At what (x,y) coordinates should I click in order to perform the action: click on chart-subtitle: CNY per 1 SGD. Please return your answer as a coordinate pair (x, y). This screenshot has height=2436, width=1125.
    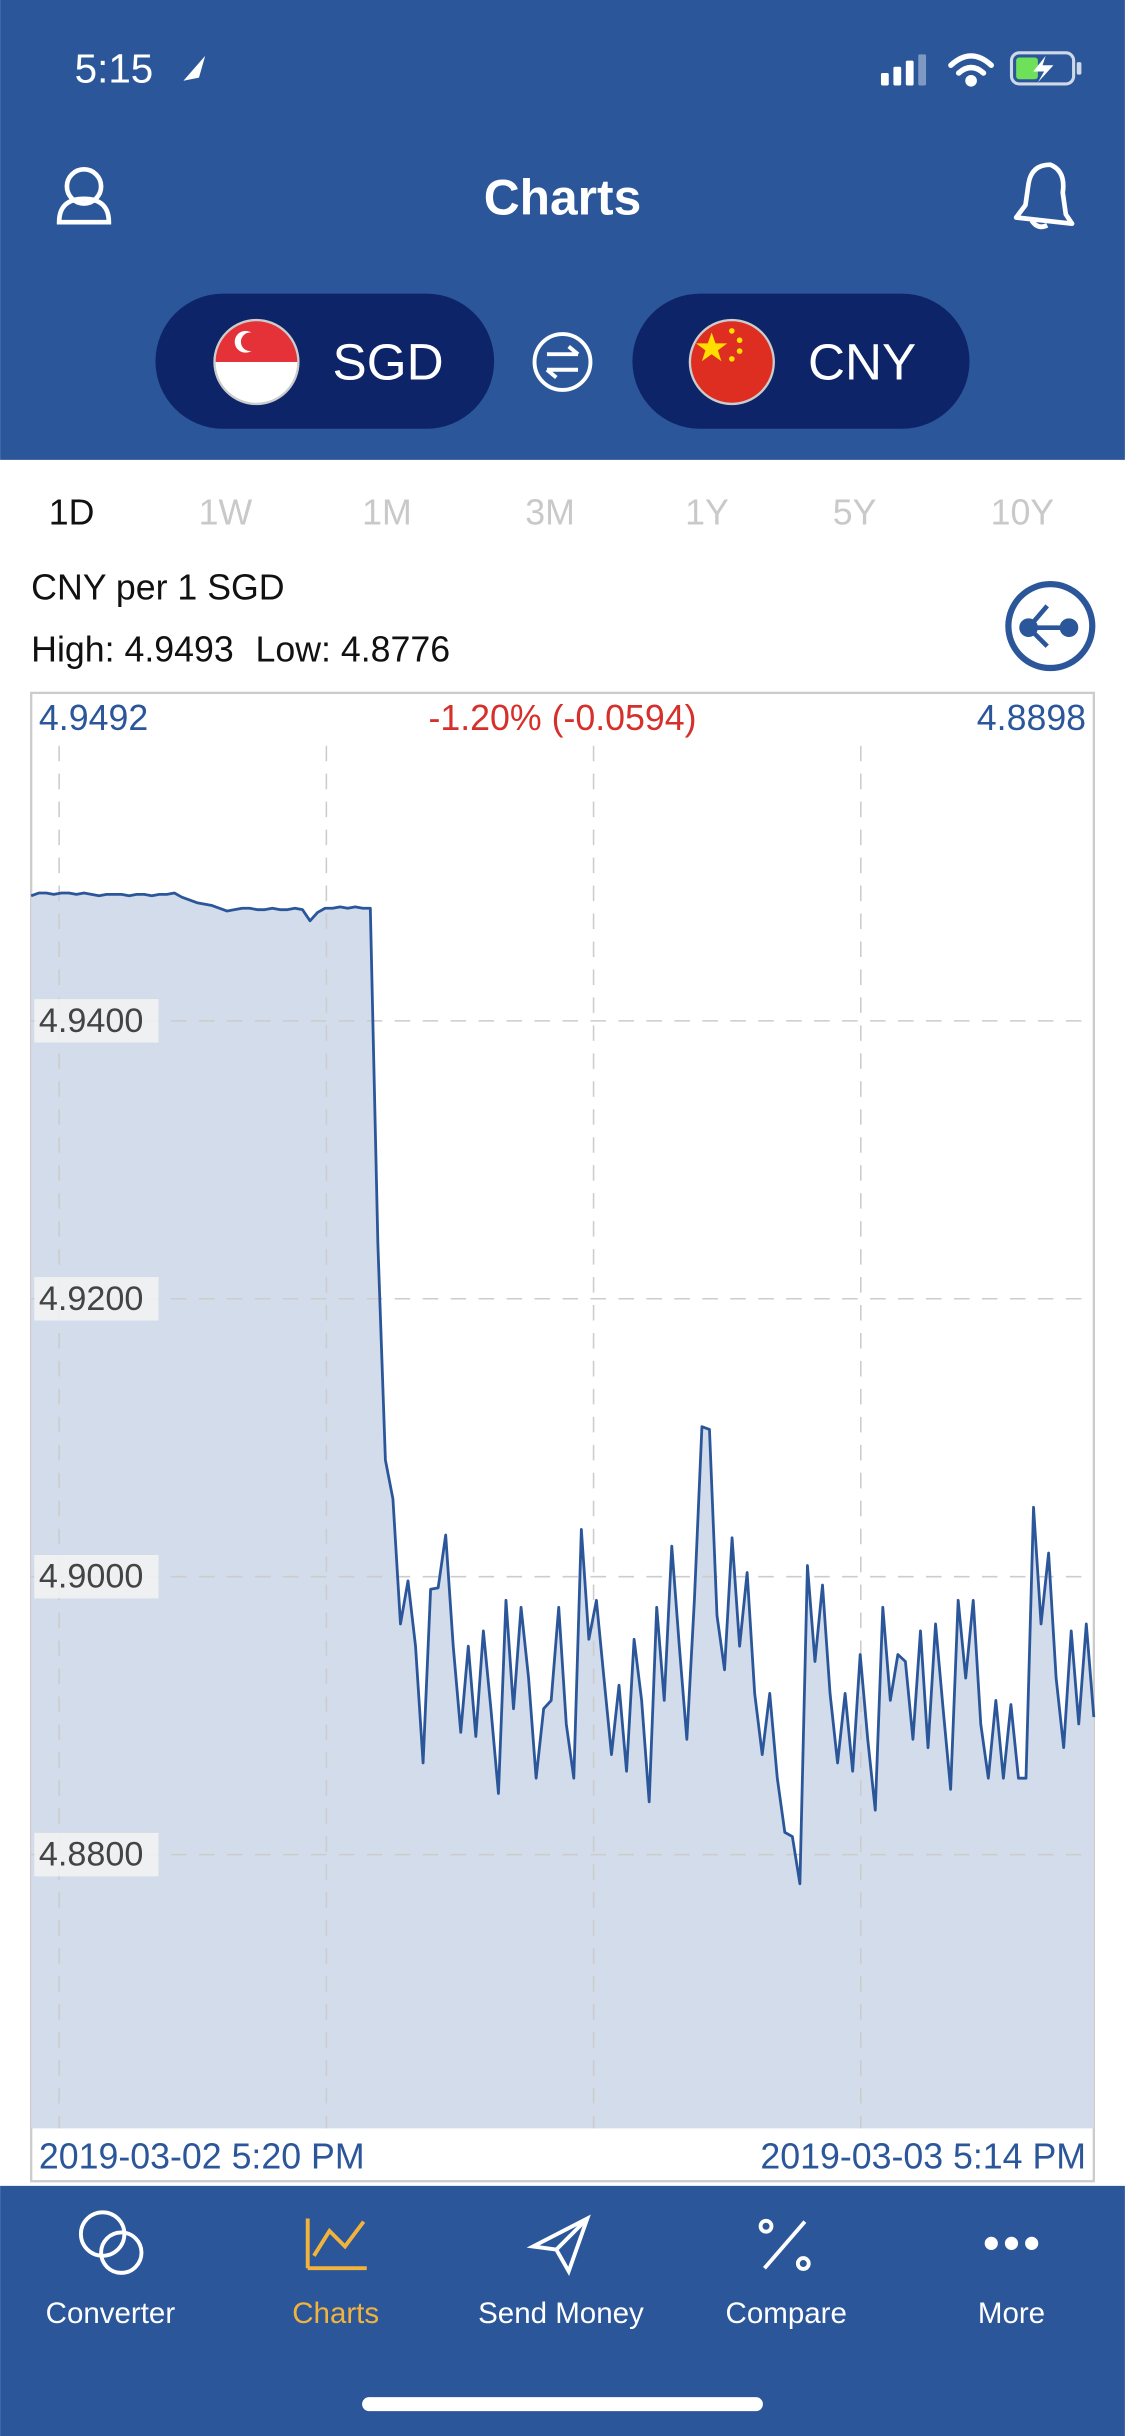
    Looking at the image, I should click on (157, 587).